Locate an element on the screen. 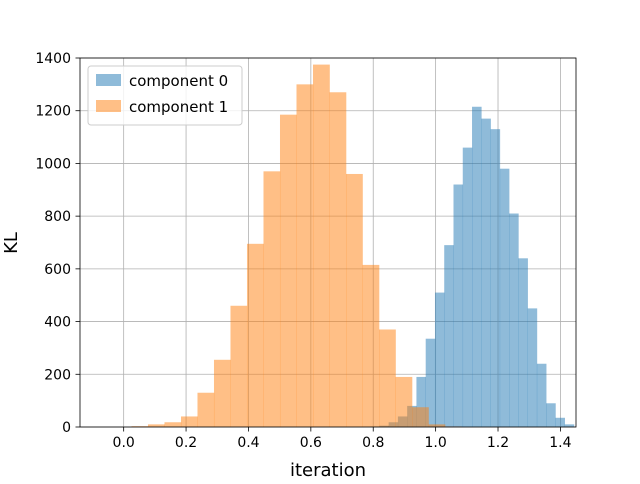  y-tick-label: 200 is located at coordinates (57, 375).